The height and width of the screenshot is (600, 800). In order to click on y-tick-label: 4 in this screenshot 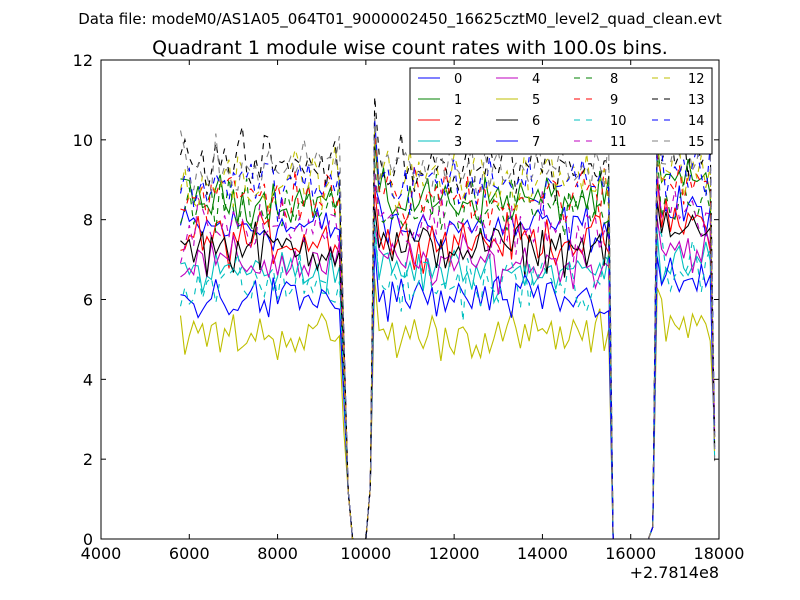, I will do `click(88, 379)`.